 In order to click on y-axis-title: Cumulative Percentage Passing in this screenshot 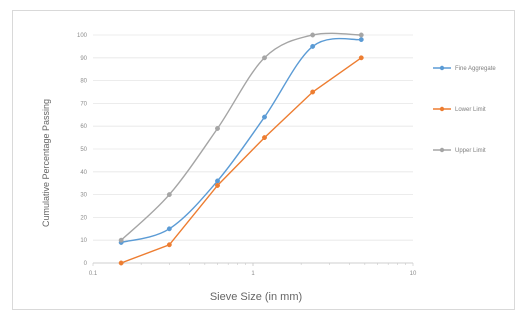, I will do `click(46, 163)`.